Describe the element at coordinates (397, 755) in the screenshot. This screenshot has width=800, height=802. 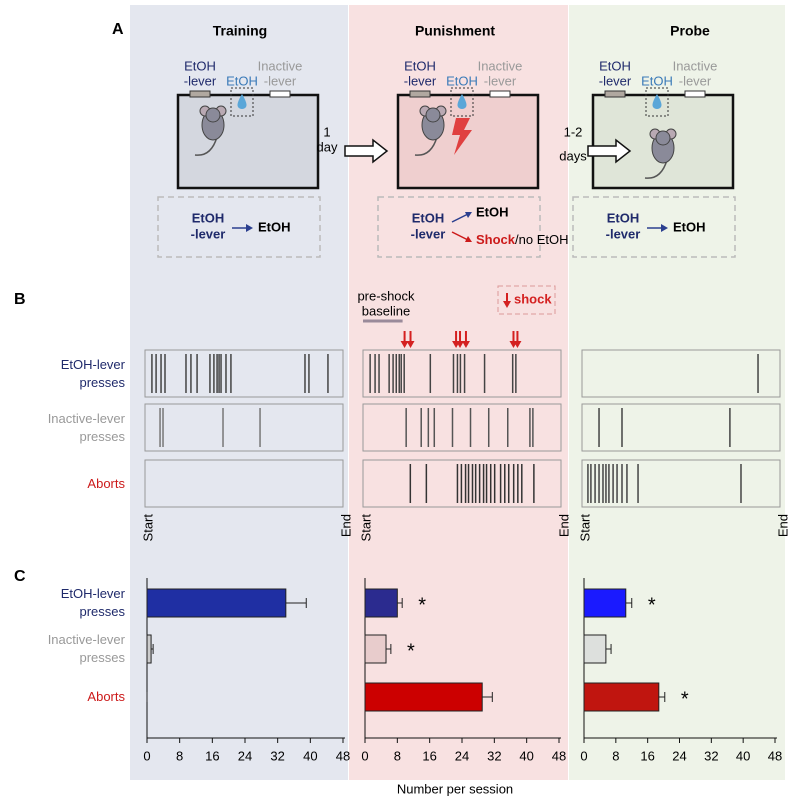
I see `x-tick-label: 8` at that location.